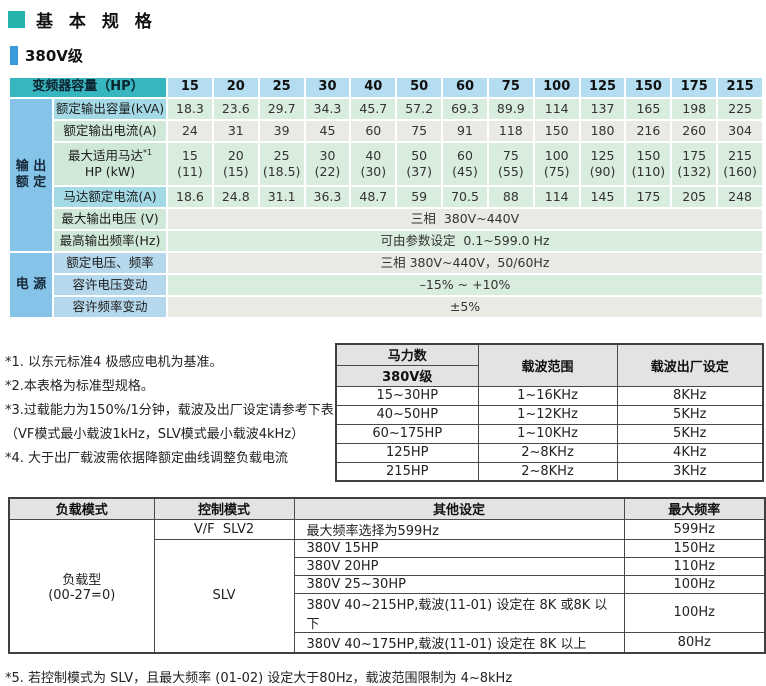 The height and width of the screenshot is (686, 766). I want to click on mode-header: 负载模式, so click(81, 508).